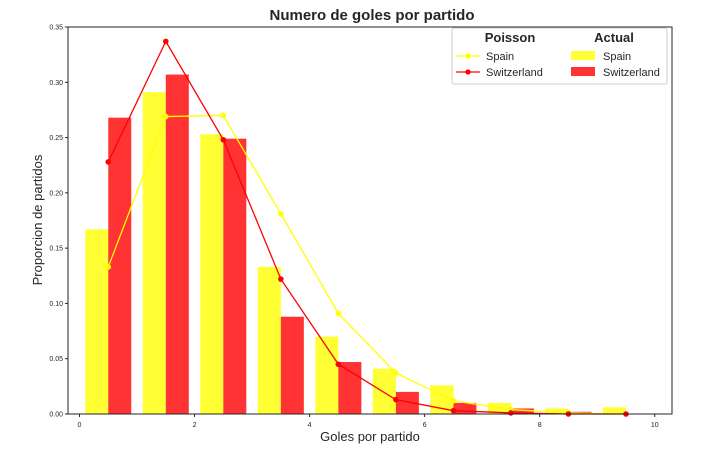 This screenshot has height=462, width=709. What do you see at coordinates (56, 359) in the screenshot?
I see `y-tick-label-1: 0.05` at bounding box center [56, 359].